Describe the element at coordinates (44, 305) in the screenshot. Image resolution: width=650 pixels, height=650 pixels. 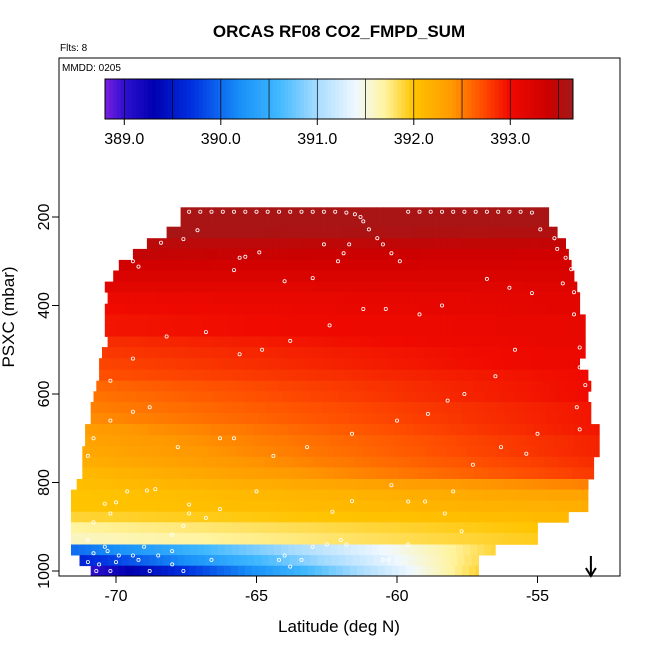
I see `y-tick-label: 400` at that location.